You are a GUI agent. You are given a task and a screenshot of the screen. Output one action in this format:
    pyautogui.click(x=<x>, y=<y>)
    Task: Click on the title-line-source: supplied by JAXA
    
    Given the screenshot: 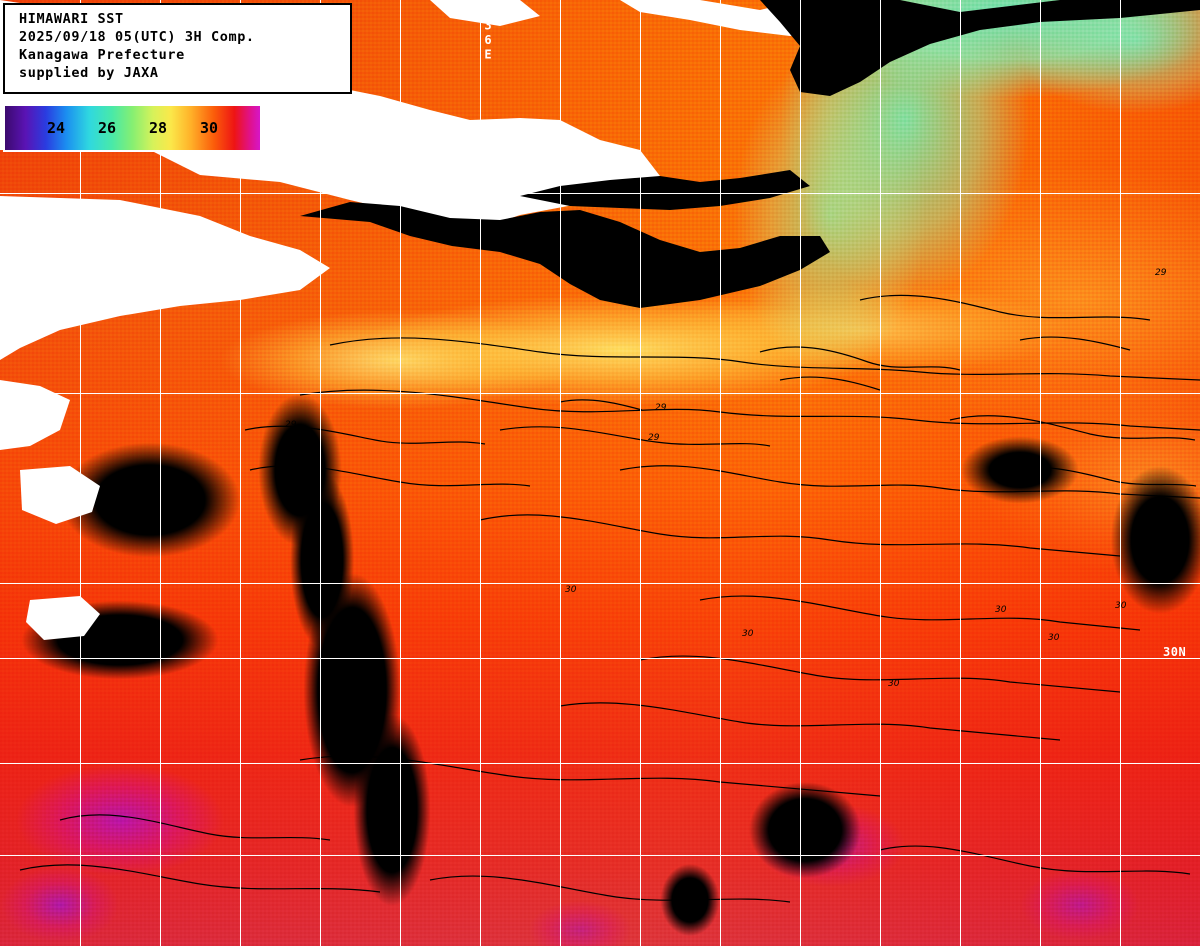 What is the action you would take?
    pyautogui.click(x=89, y=73)
    